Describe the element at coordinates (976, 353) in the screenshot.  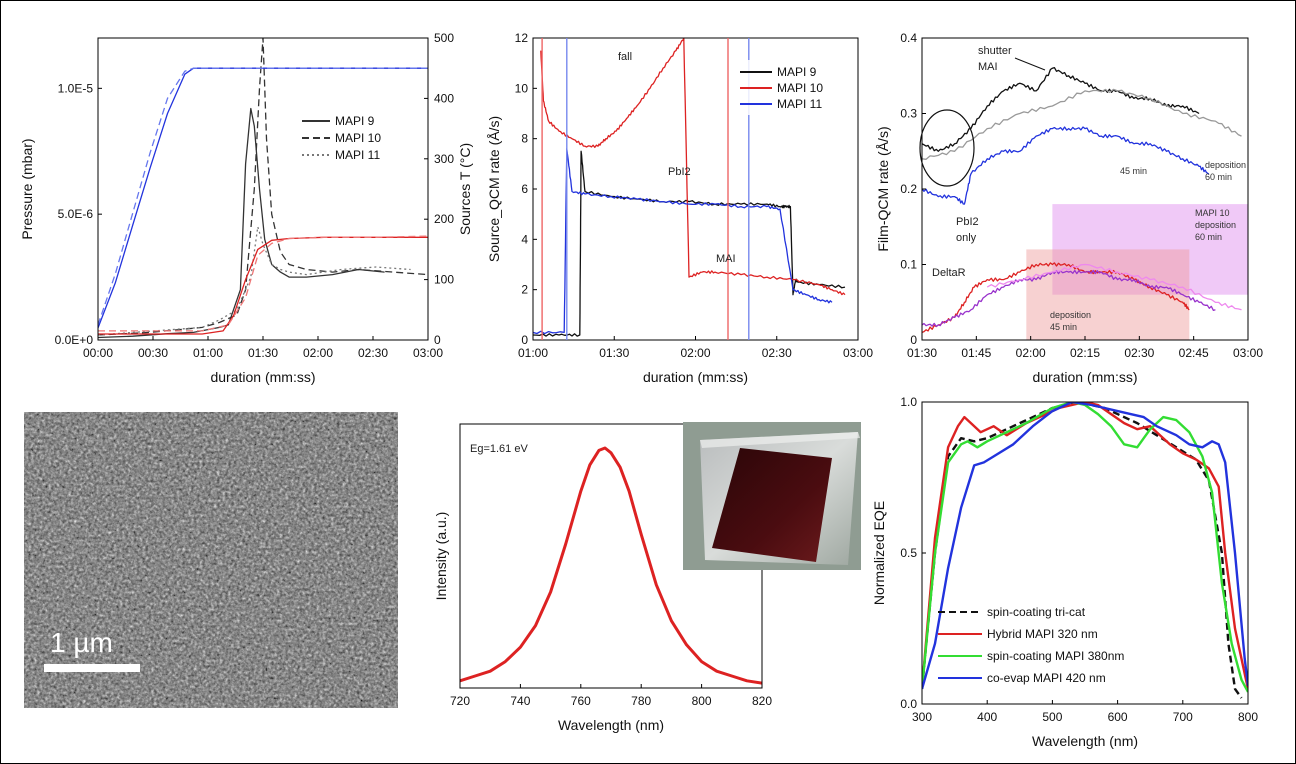
I see `x-tick-label: 01:45` at that location.